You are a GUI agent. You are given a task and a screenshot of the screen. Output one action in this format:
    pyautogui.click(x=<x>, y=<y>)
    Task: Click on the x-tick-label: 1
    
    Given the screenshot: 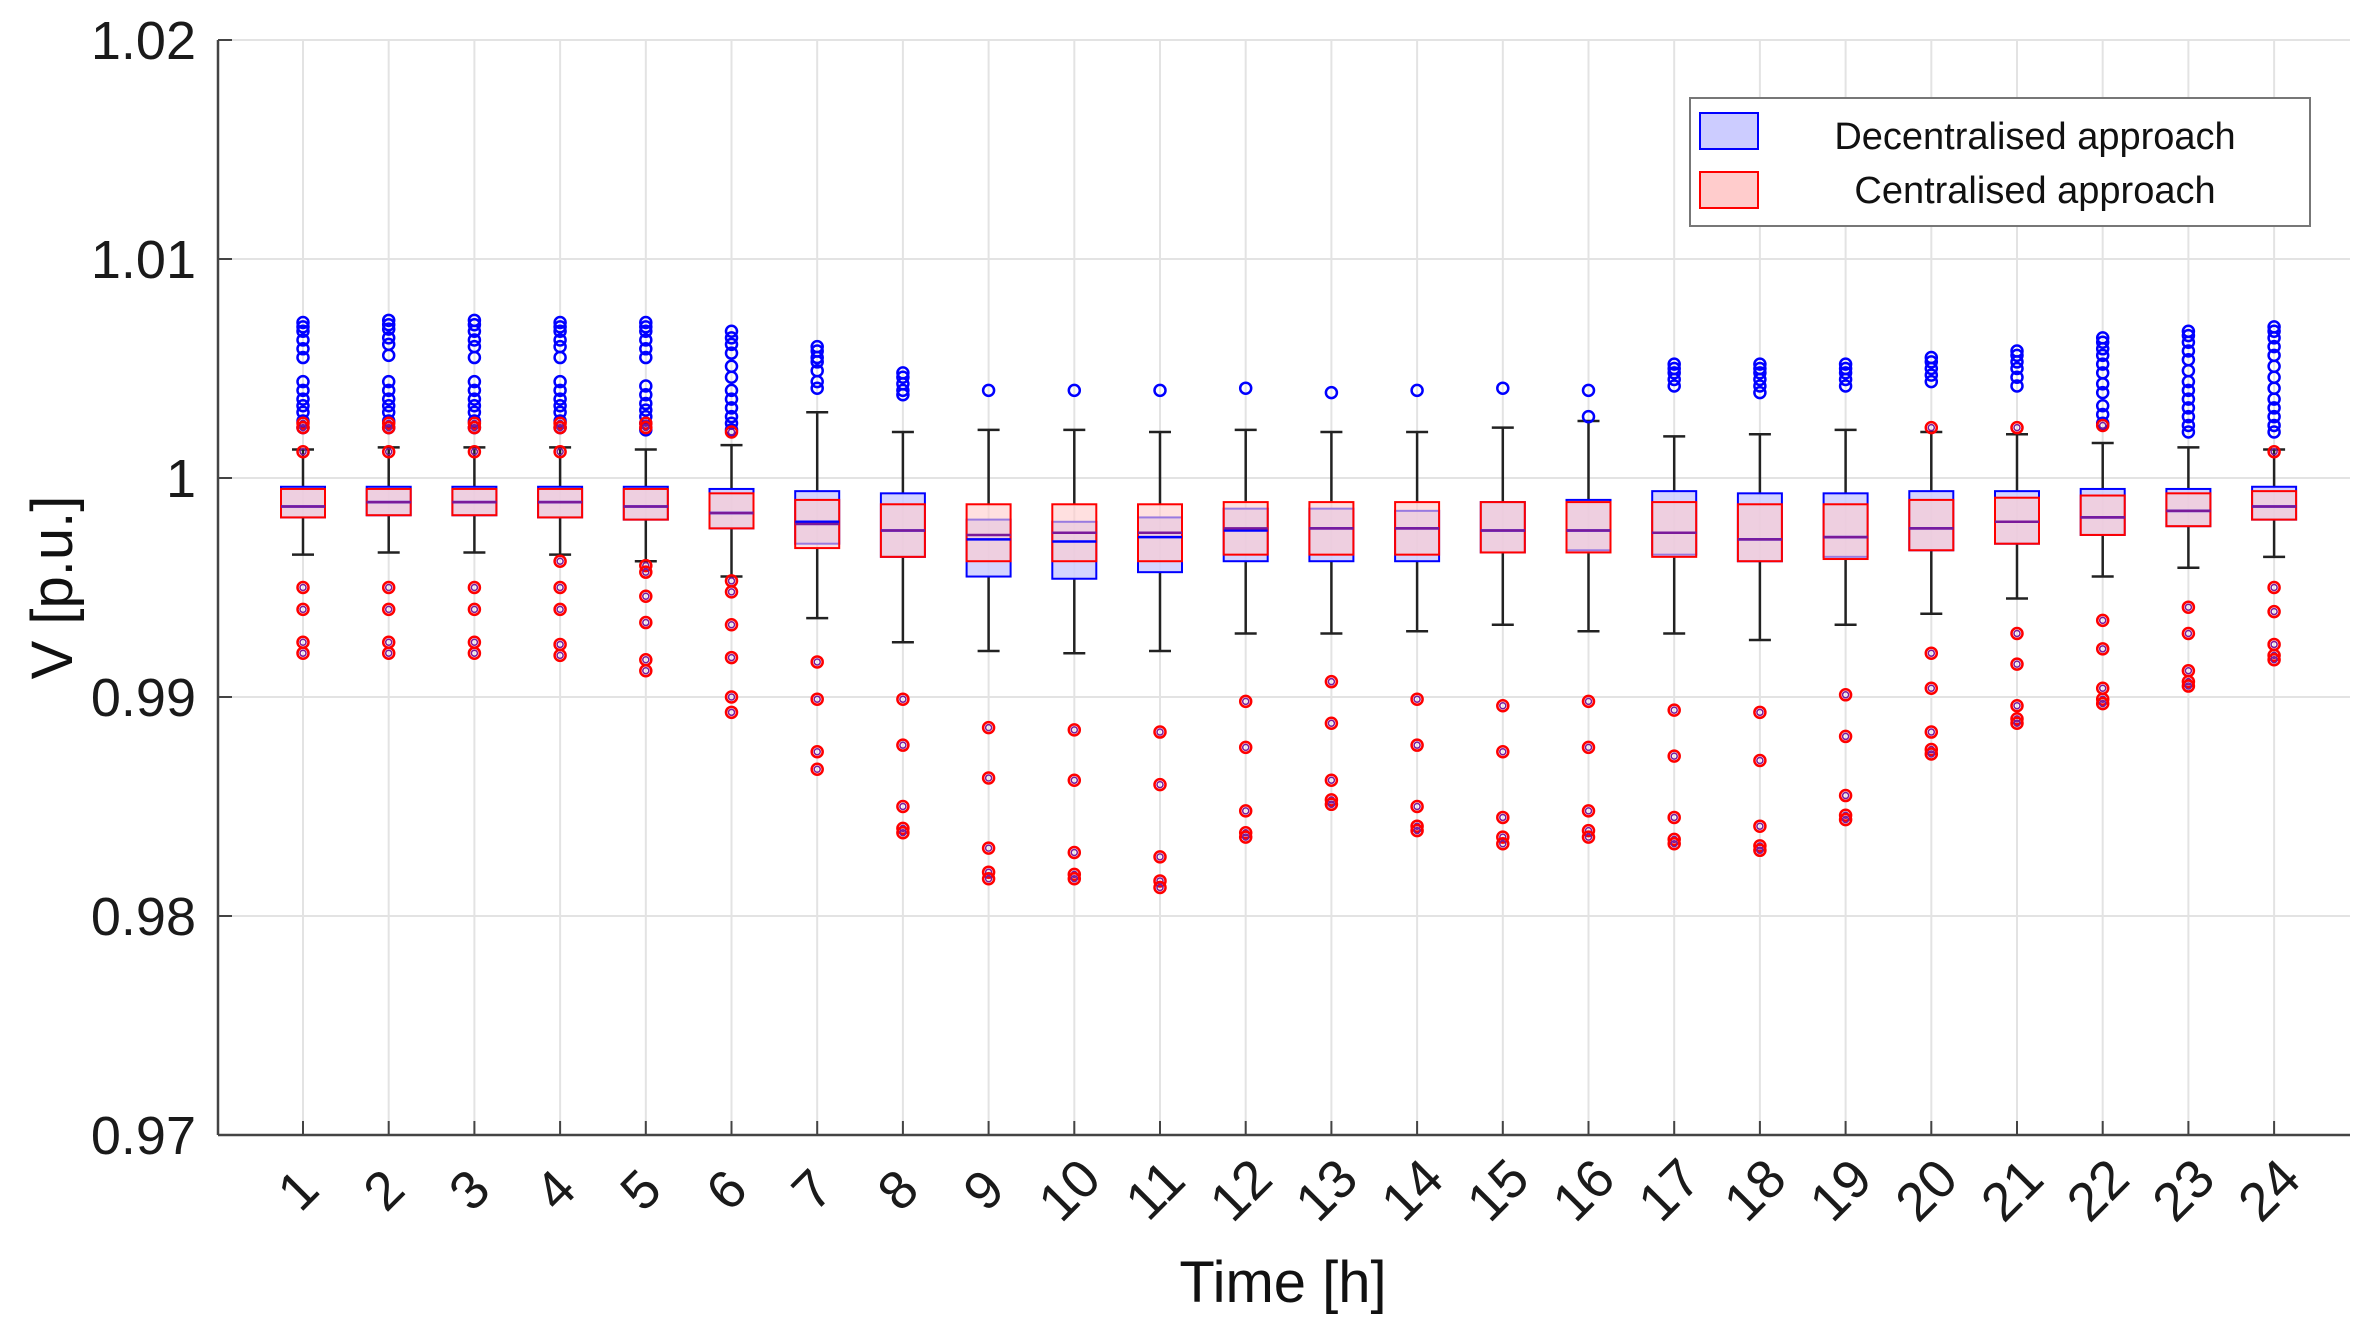 What is the action you would take?
    pyautogui.click(x=298, y=1190)
    